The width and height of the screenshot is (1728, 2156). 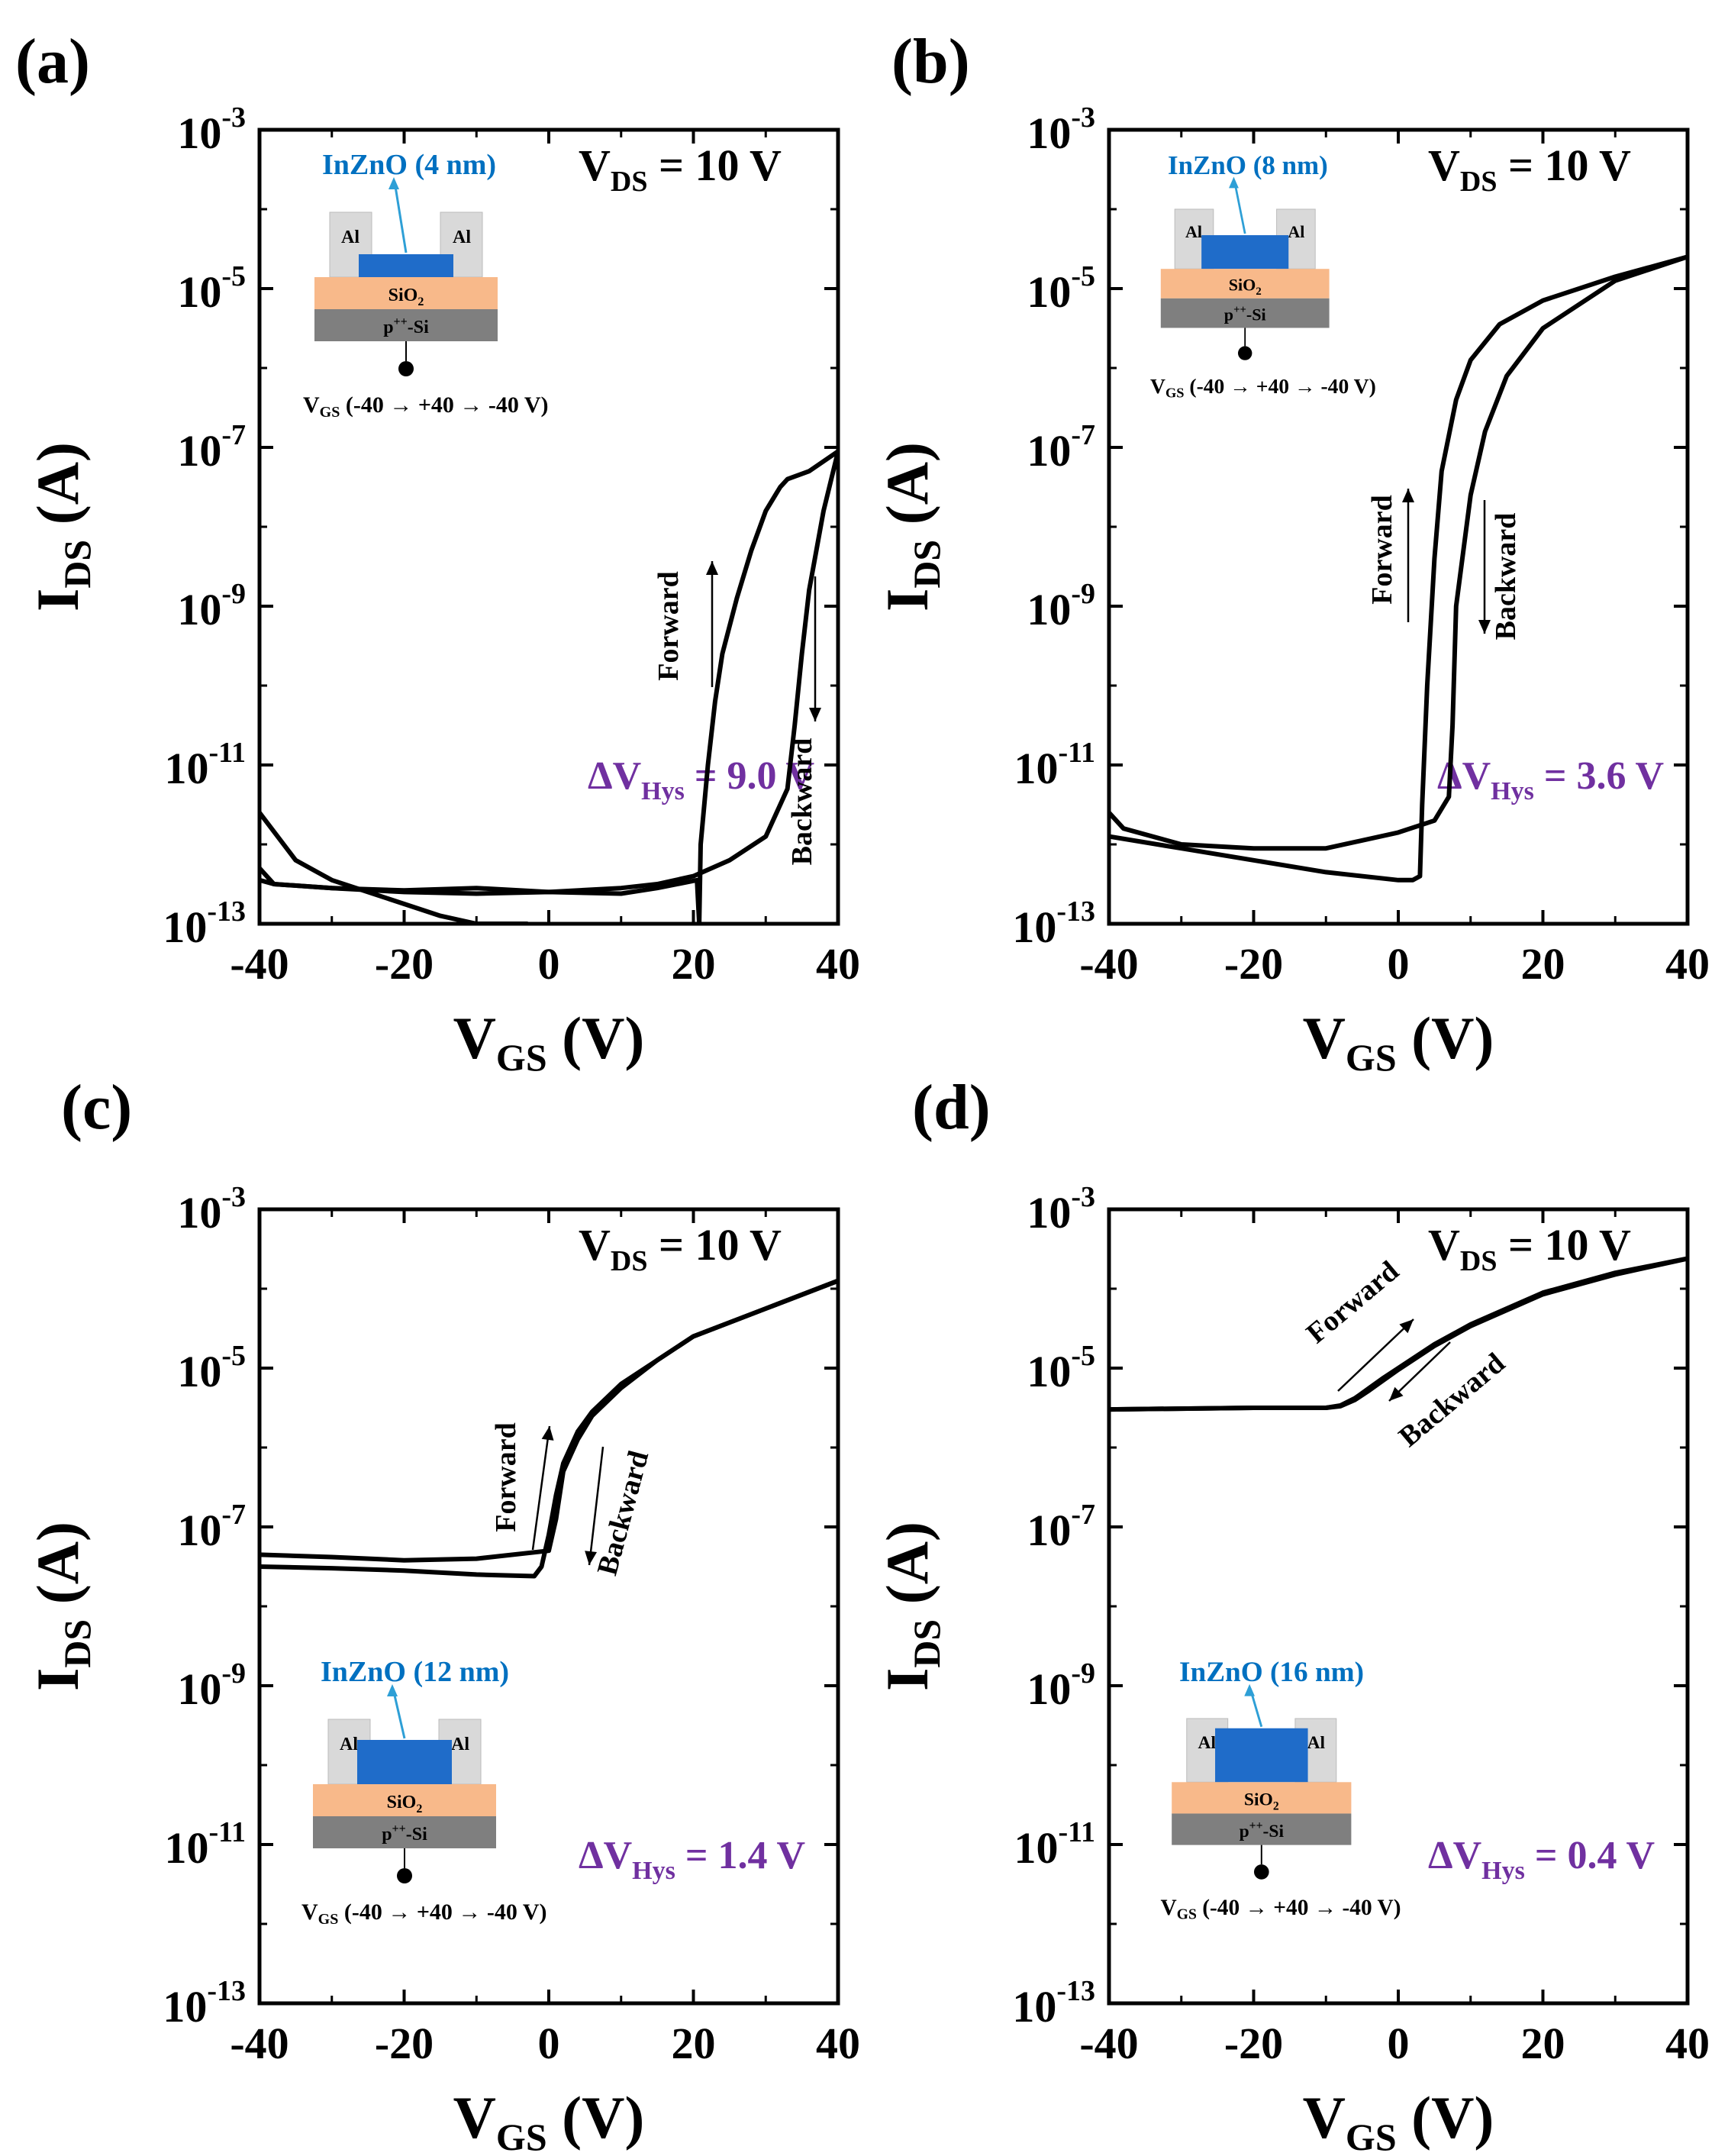 I want to click on hysteresis-annotation: ΔVHys = 0.4 V, so click(x=1541, y=1859).